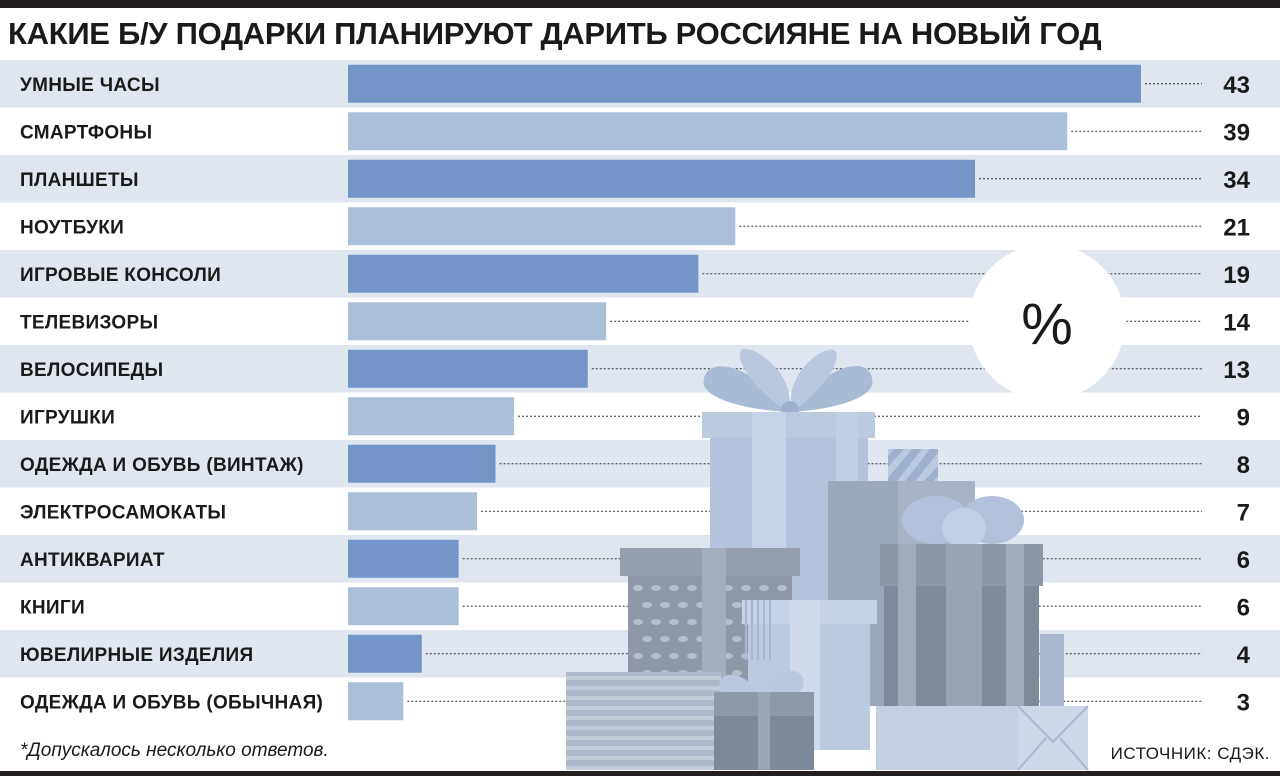 The image size is (1280, 783). Describe the element at coordinates (1243, 512) in the screenshot. I see `value-label: 7` at that location.